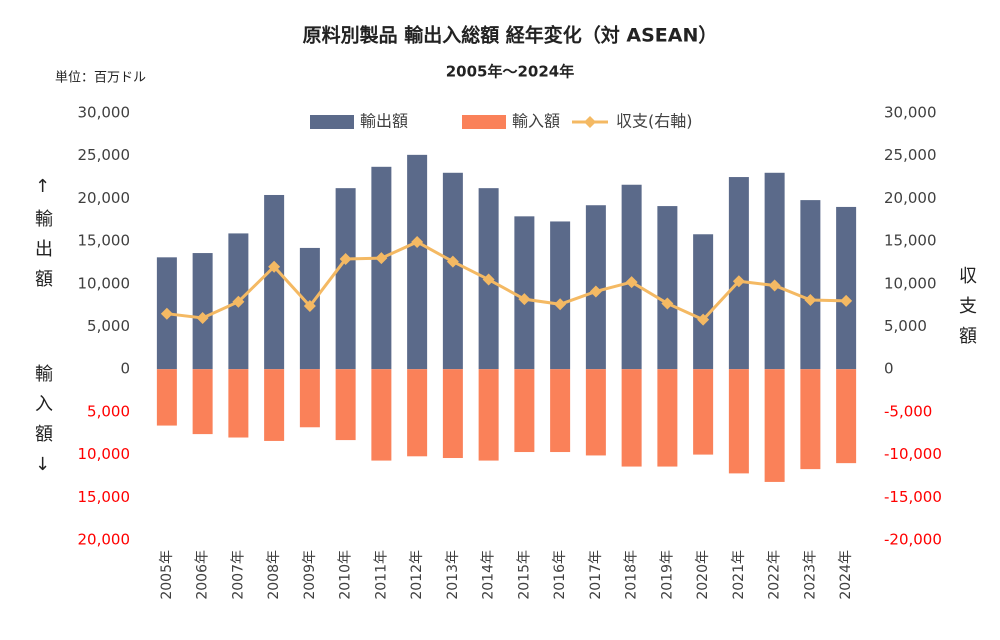  What do you see at coordinates (910, 113) in the screenshot?
I see `y2-tick-label: 30,000` at bounding box center [910, 113].